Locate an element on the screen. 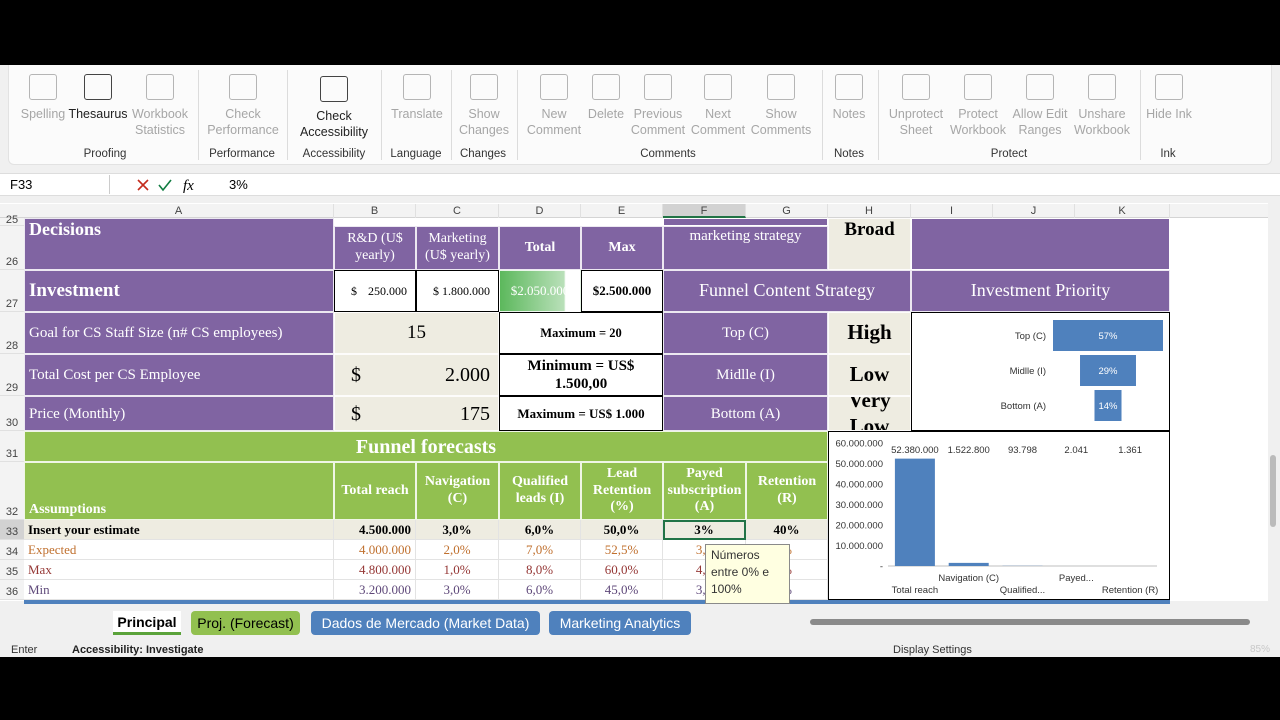  cell: Low is located at coordinates (869, 375).